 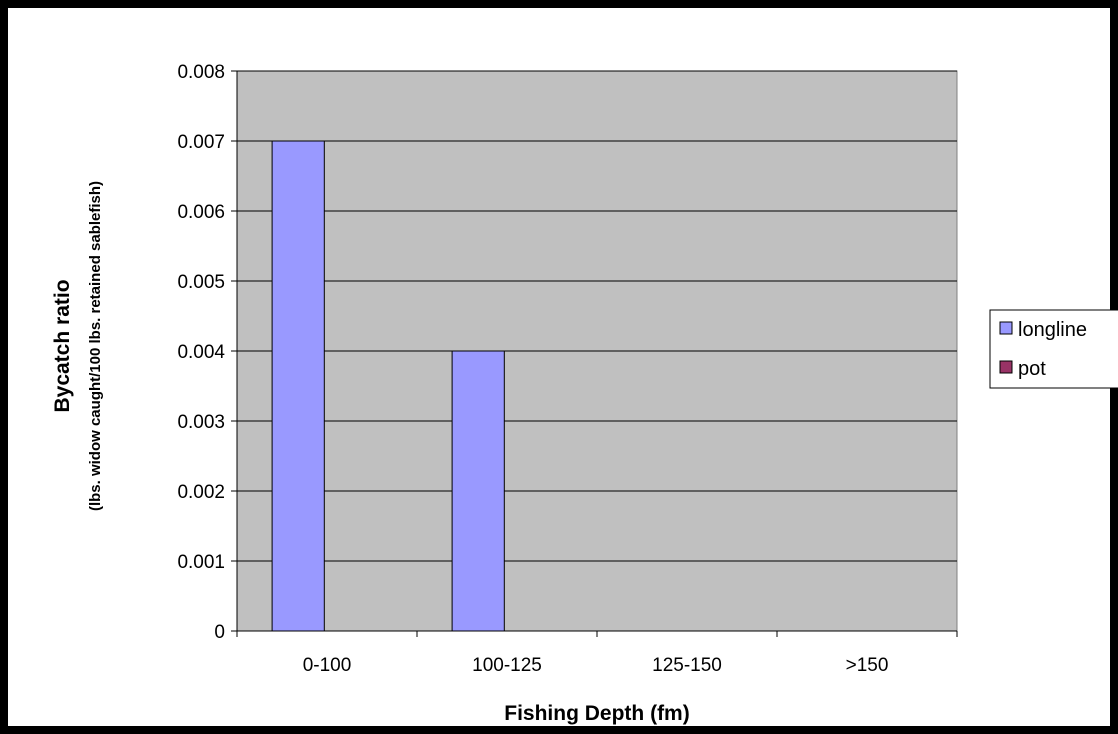 What do you see at coordinates (1006, 328) in the screenshot?
I see `legend-swatch-longline` at bounding box center [1006, 328].